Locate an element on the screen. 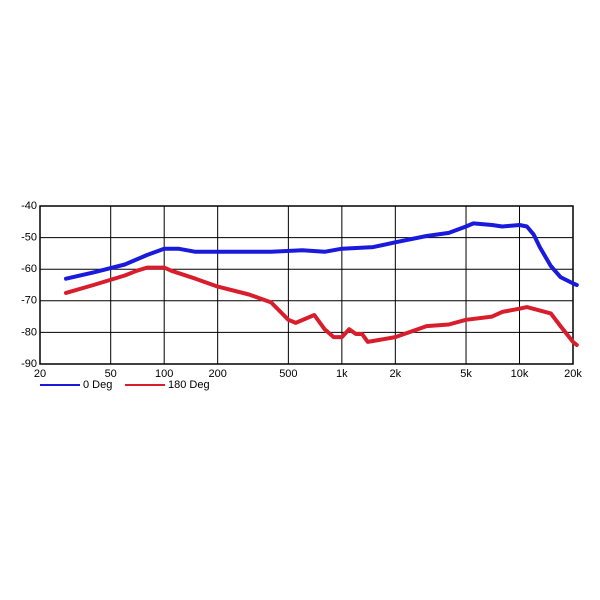 The width and height of the screenshot is (600, 600). x-tick-label: 200 is located at coordinates (217, 374).